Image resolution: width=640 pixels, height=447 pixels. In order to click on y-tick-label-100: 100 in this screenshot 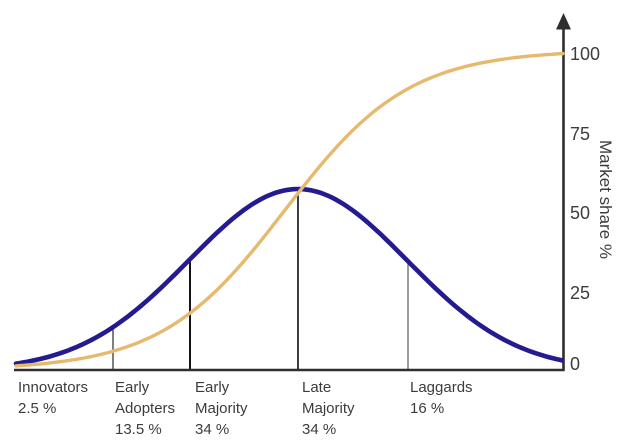, I will do `click(585, 54)`.